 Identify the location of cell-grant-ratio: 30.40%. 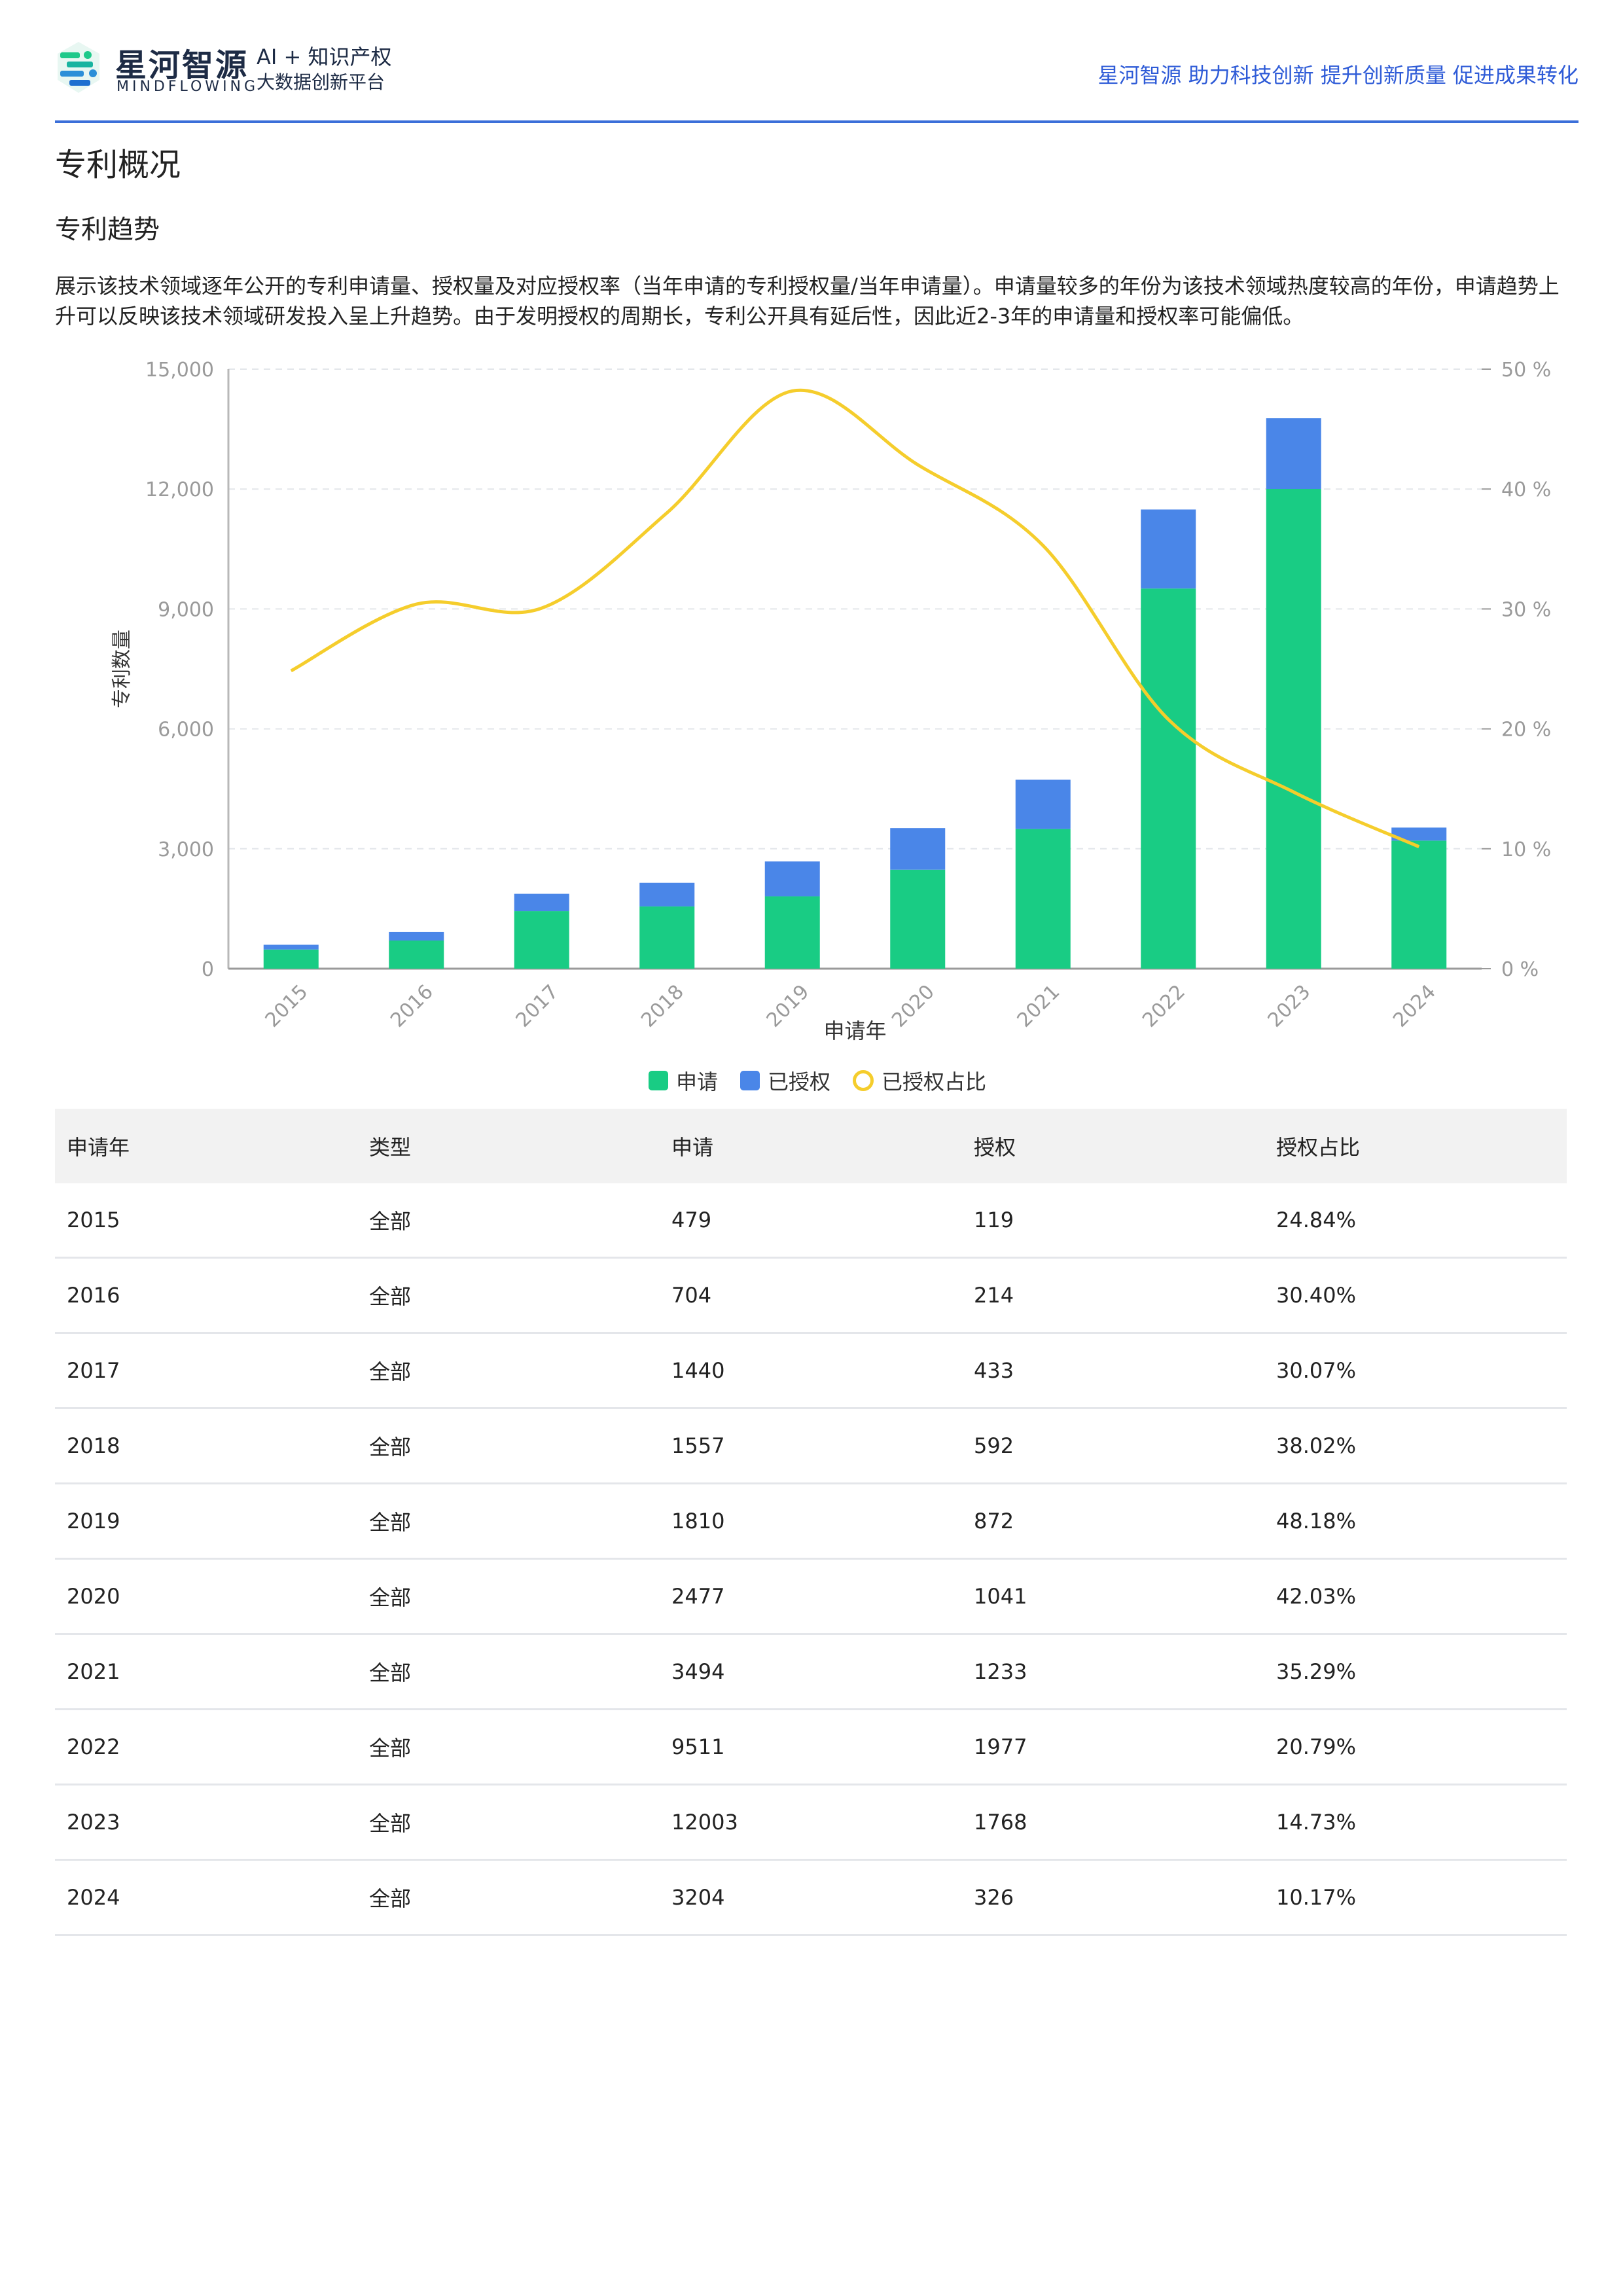
(1415, 1295).